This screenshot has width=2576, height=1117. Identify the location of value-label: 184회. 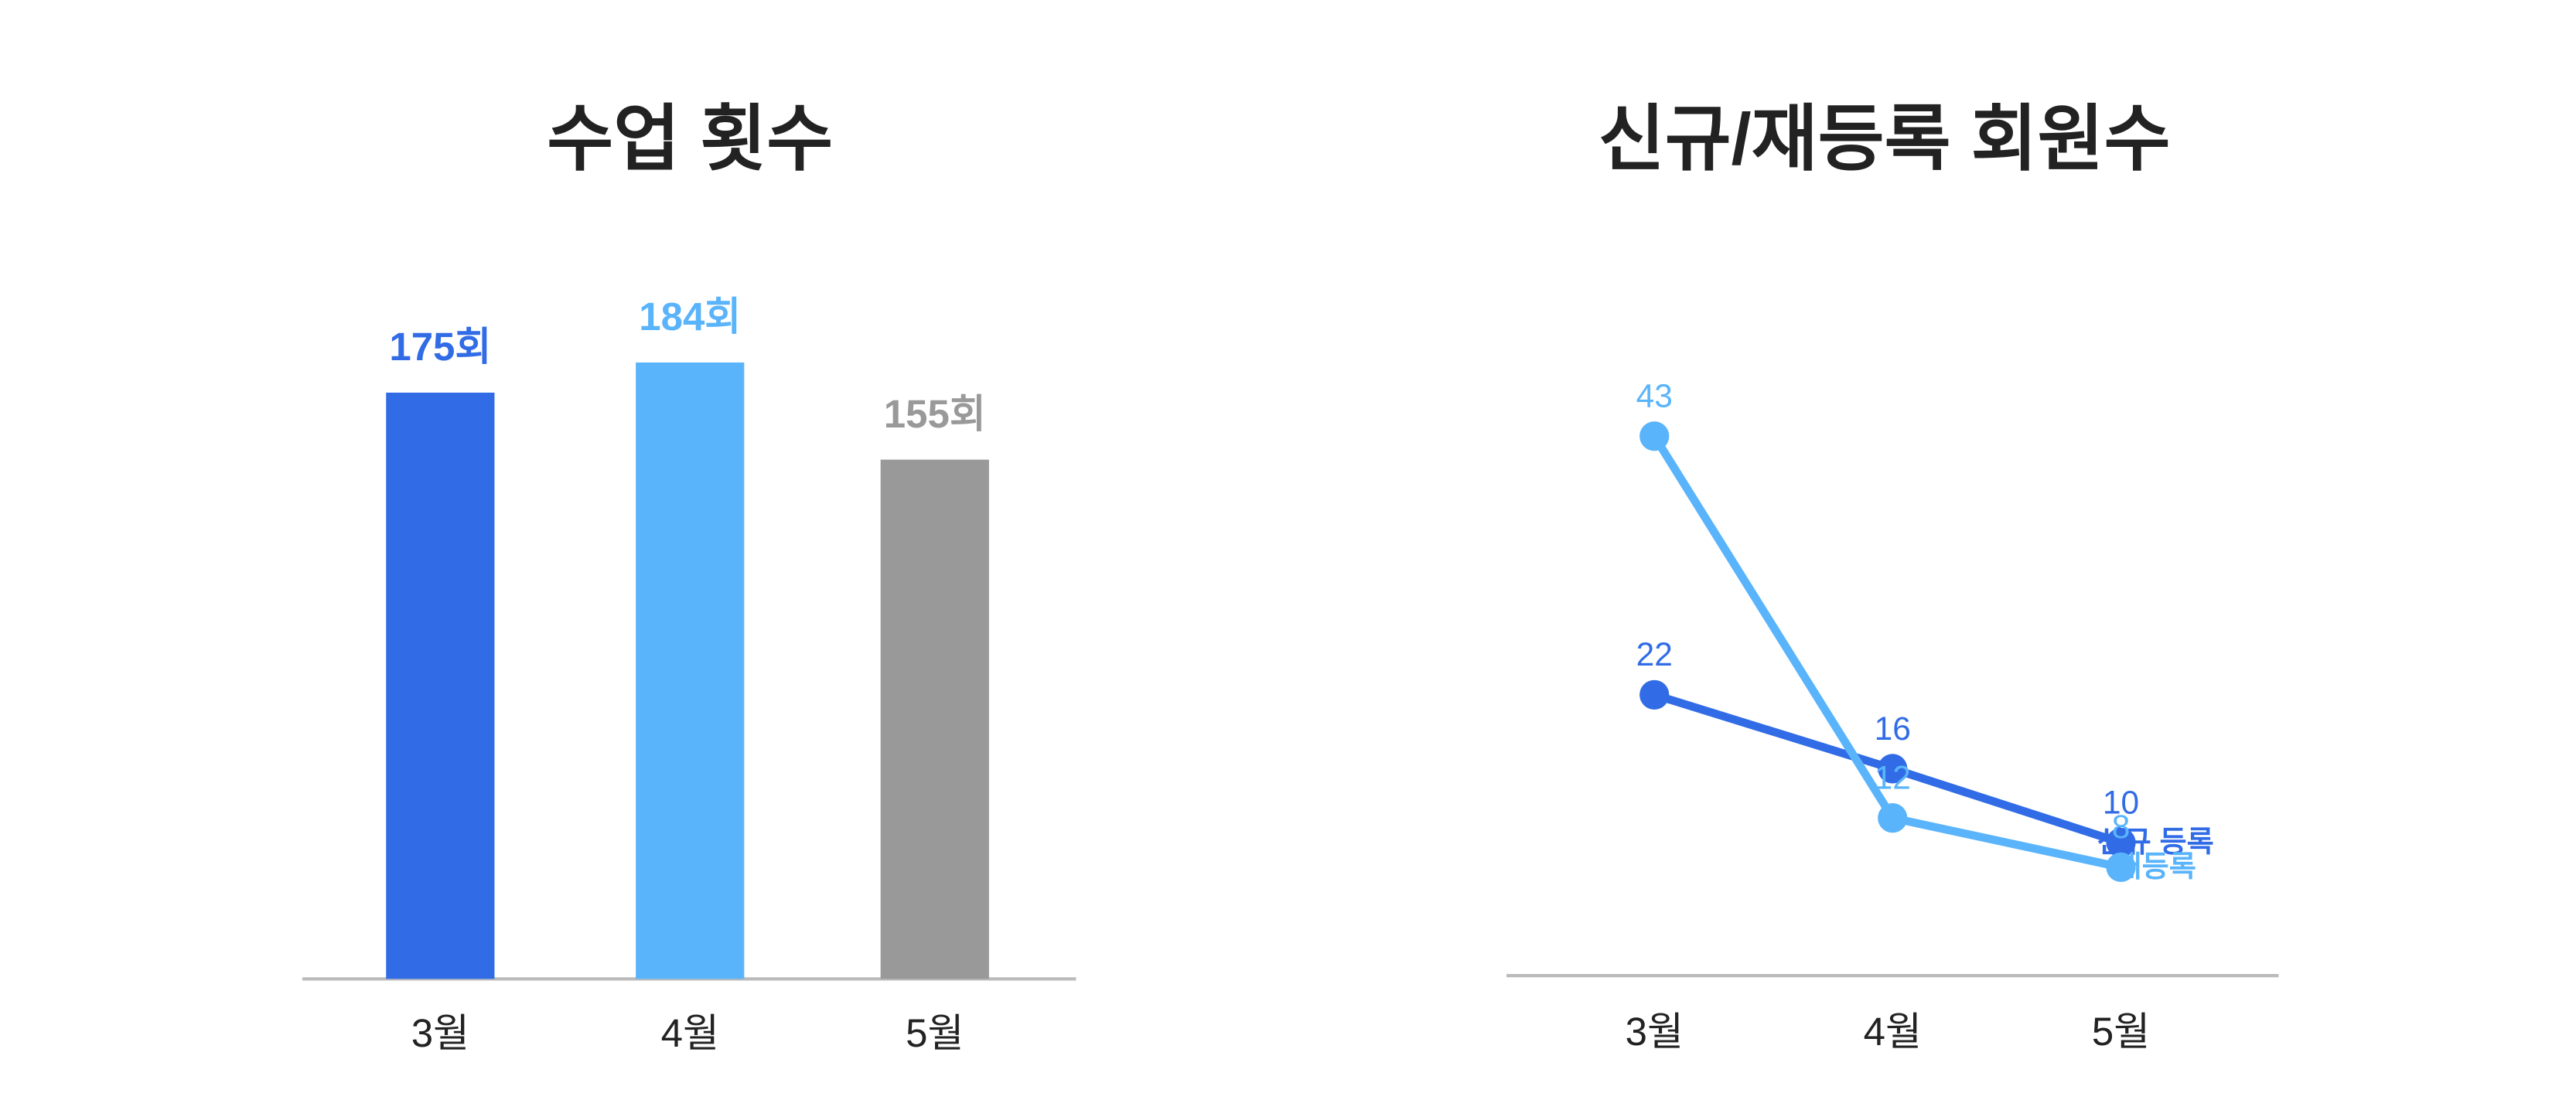
(690, 317).